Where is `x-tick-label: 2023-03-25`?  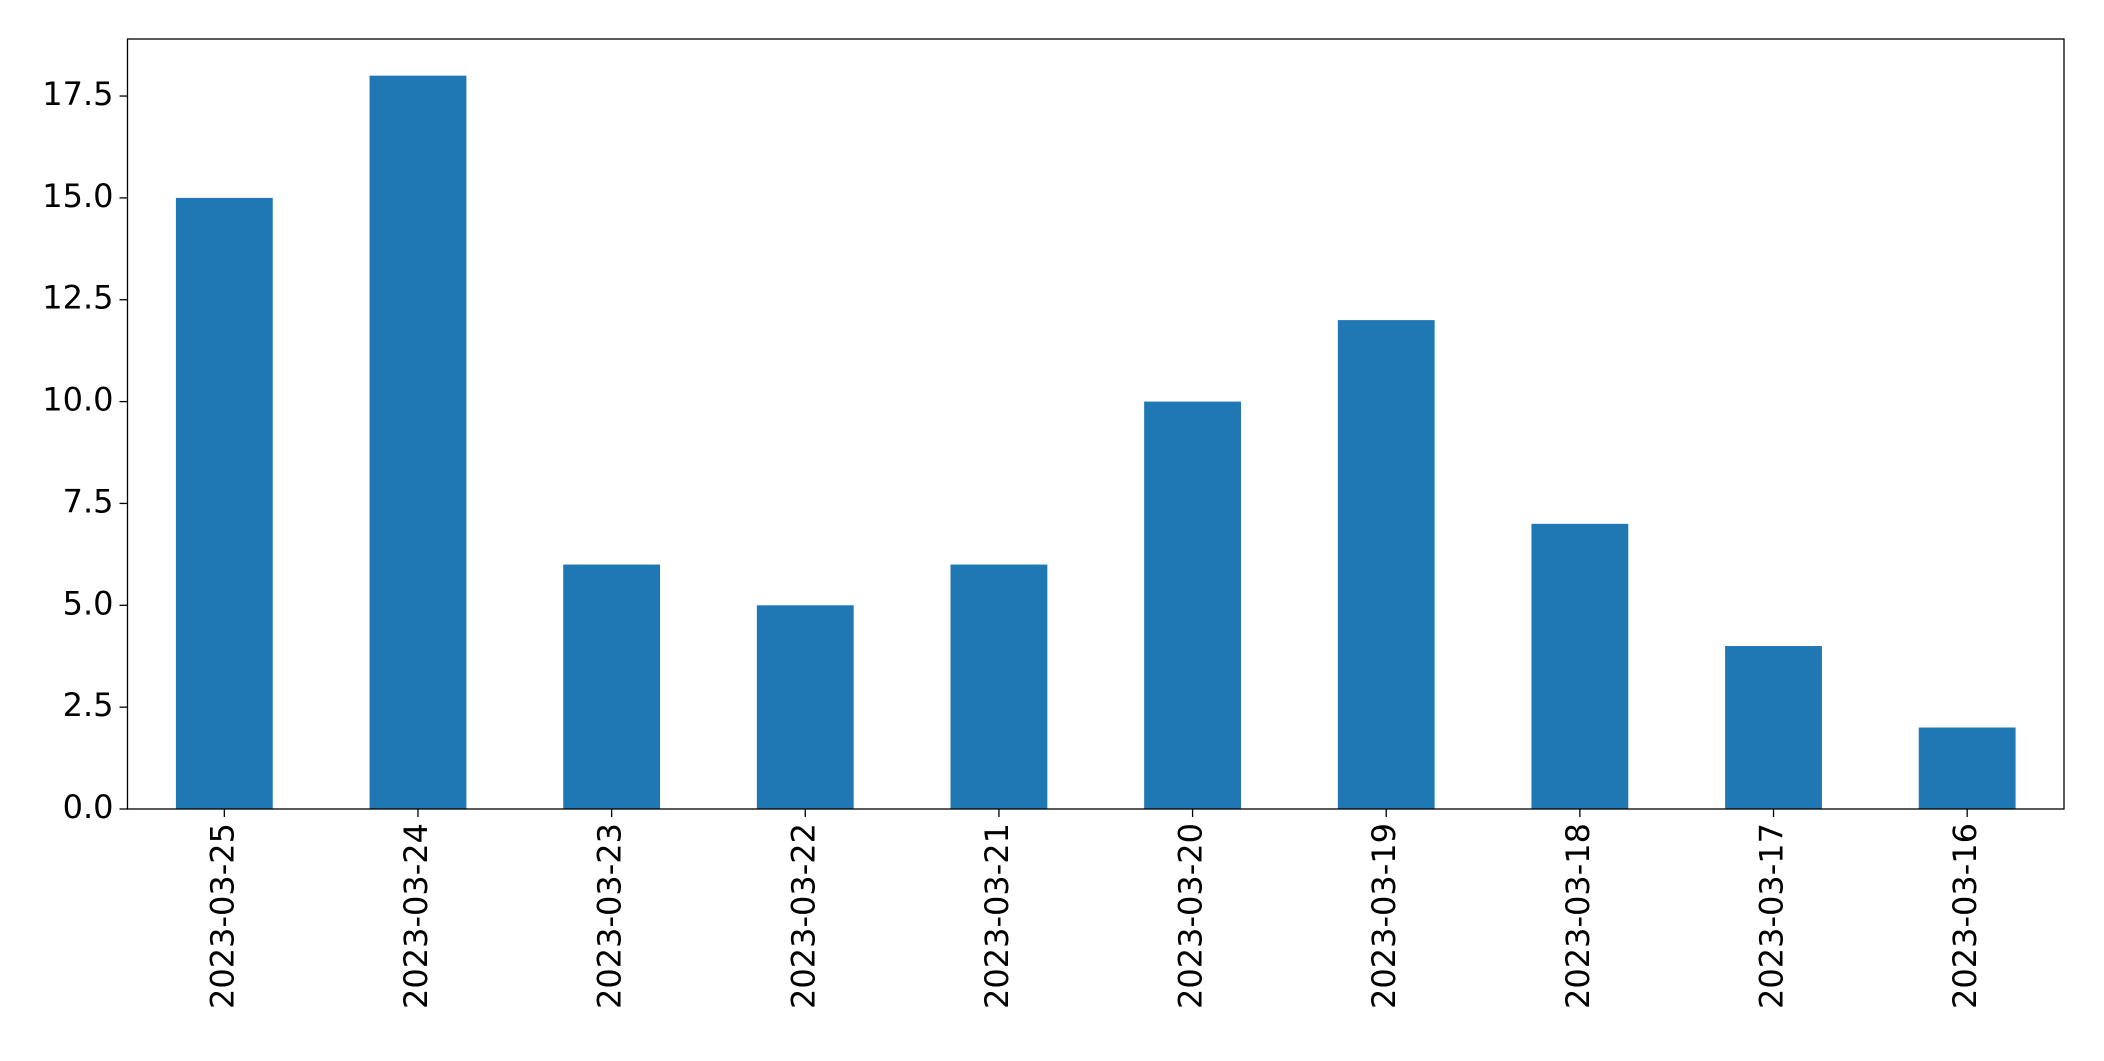
x-tick-label: 2023-03-25 is located at coordinates (222, 916).